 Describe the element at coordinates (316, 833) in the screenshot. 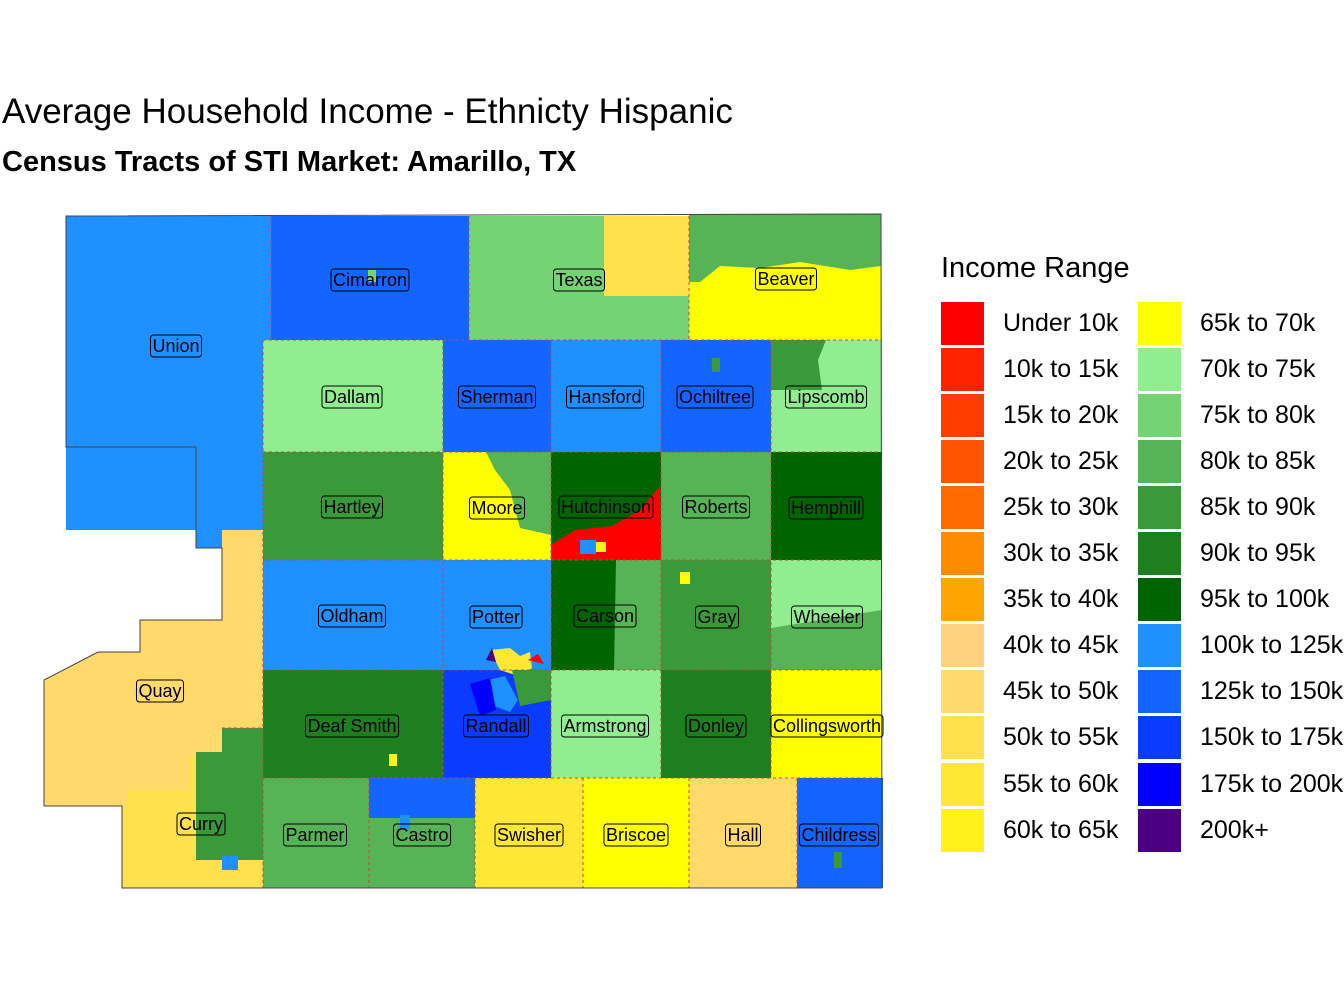

I see `county-parmer` at that location.